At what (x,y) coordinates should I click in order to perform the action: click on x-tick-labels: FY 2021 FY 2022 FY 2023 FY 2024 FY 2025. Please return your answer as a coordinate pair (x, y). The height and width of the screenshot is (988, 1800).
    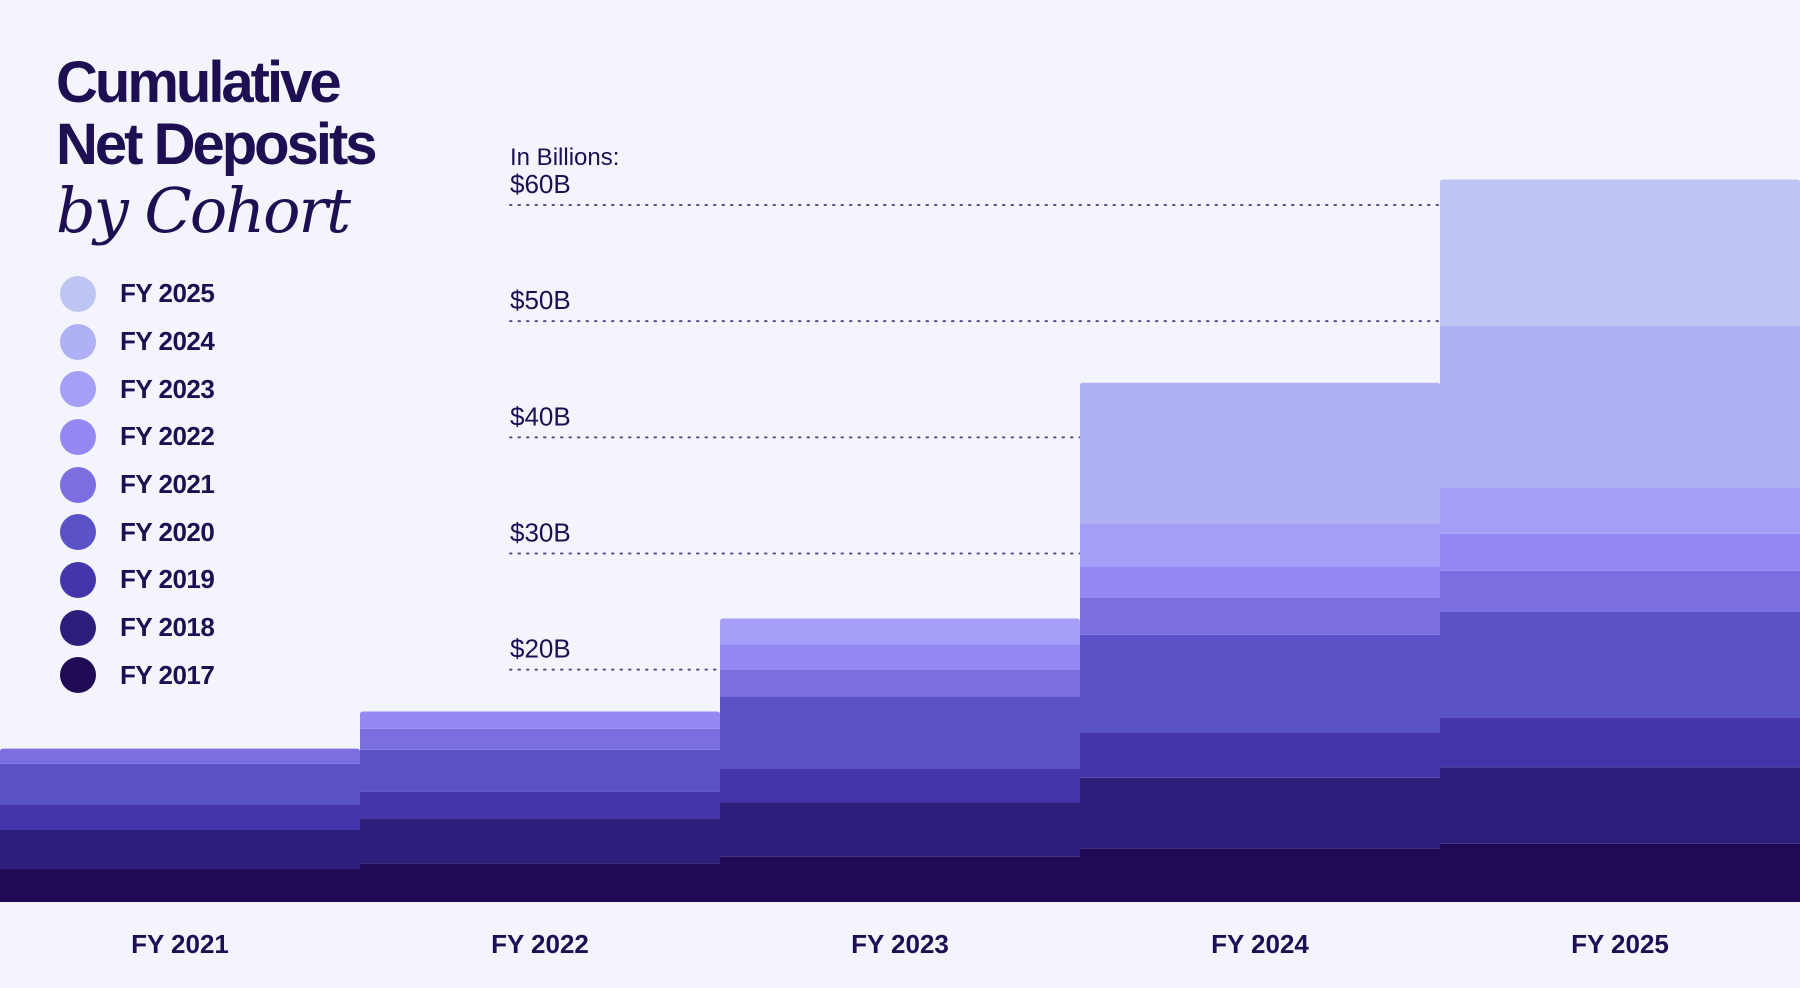
    Looking at the image, I should click on (900, 944).